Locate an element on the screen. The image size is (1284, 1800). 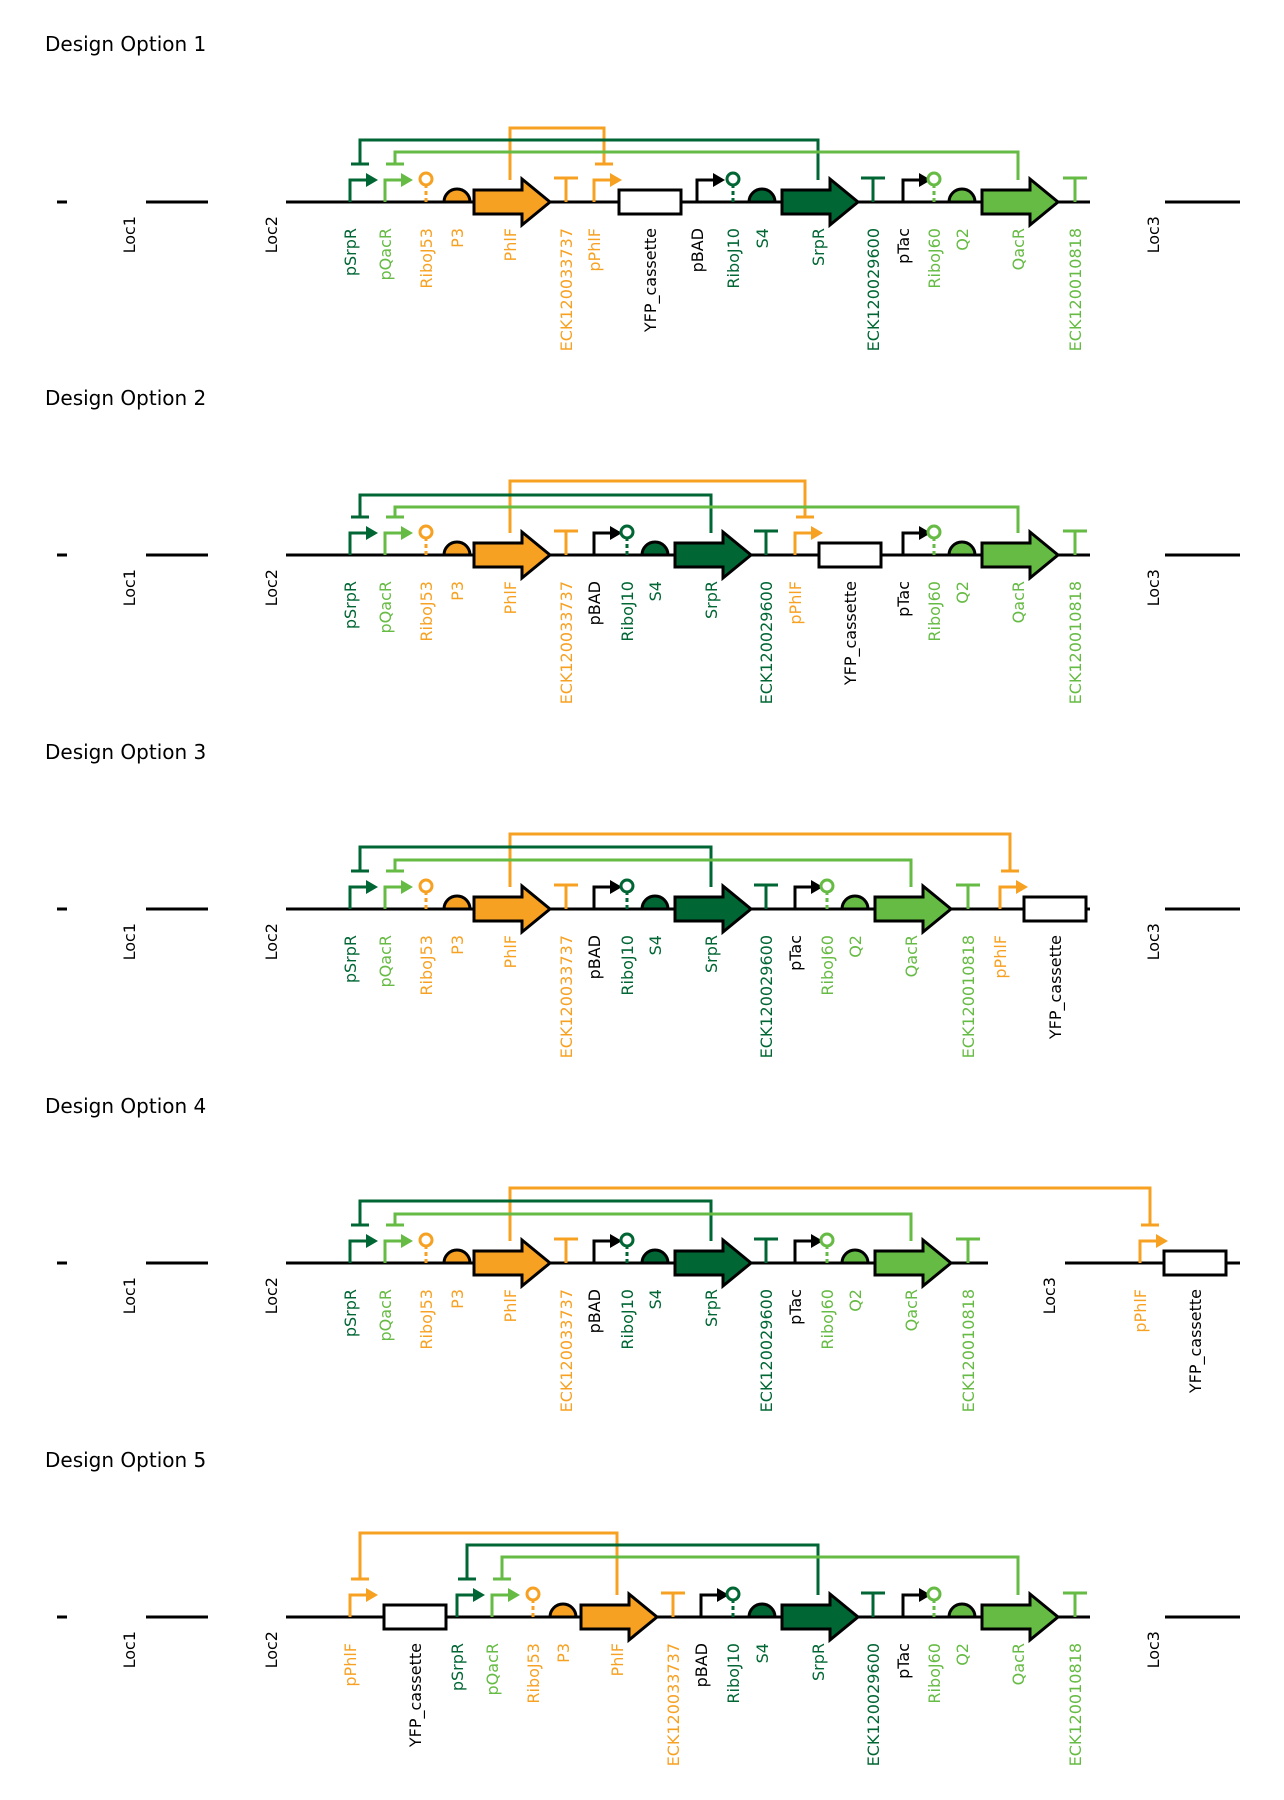
design-title: Design Option 3 is located at coordinates (125, 752).